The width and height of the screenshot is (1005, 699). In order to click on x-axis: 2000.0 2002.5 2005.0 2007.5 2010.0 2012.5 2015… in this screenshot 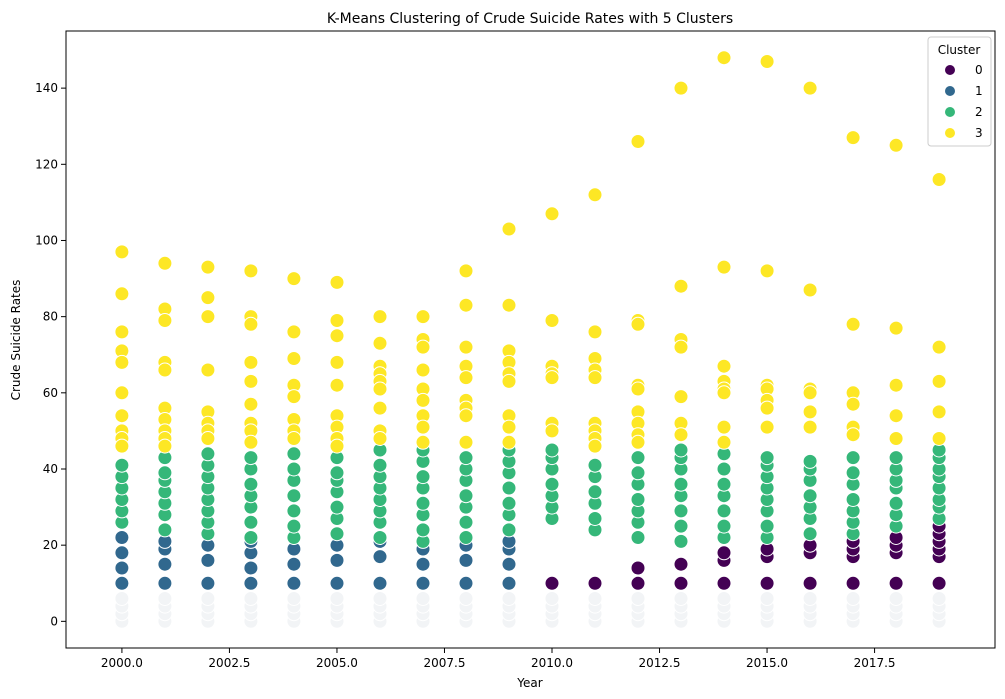, I will do `click(498, 659)`.